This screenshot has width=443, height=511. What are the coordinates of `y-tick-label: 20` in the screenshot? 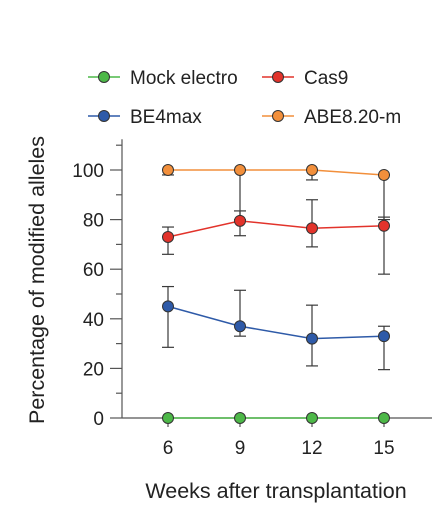 It's located at (93, 369).